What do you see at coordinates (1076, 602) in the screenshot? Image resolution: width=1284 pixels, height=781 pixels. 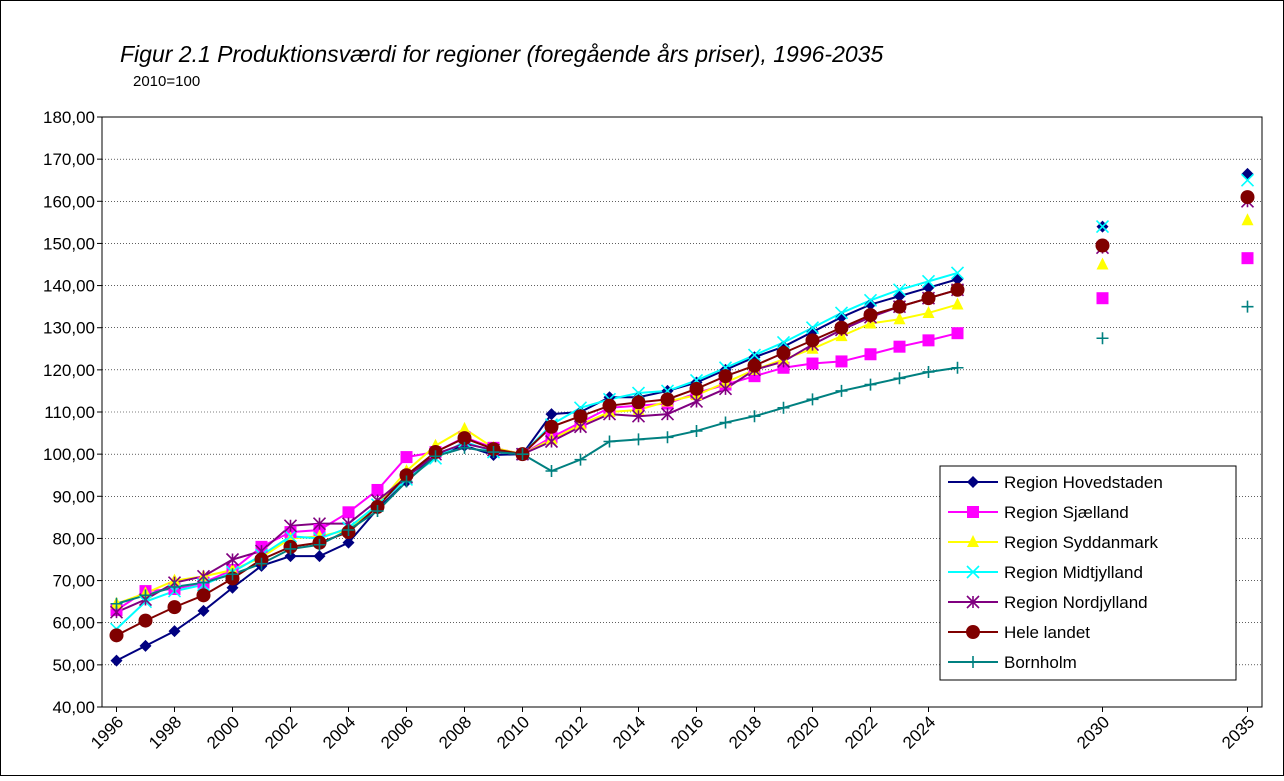 I see `legend-label: Region Nordjylland` at bounding box center [1076, 602].